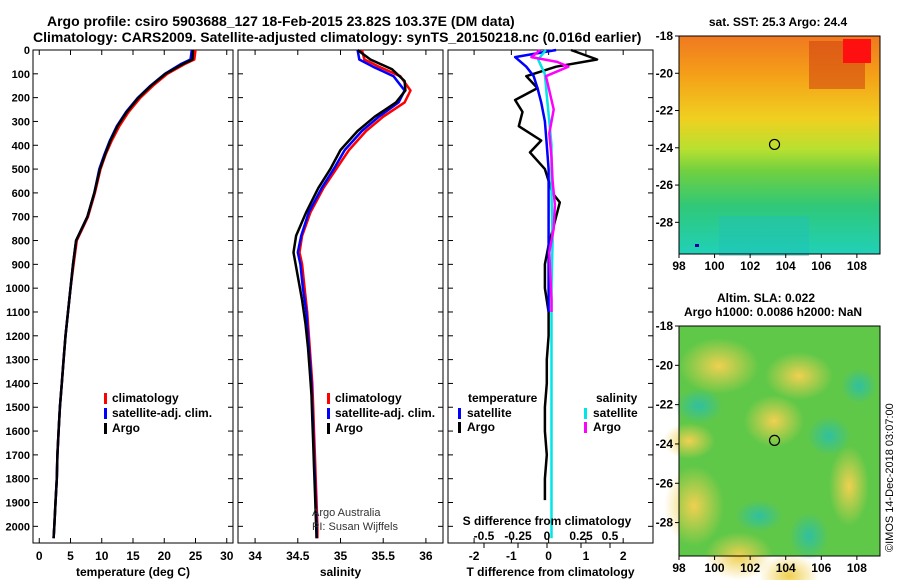 This screenshot has width=900, height=585. Describe the element at coordinates (779, 145) in the screenshot. I see `sst_map-frame` at that location.